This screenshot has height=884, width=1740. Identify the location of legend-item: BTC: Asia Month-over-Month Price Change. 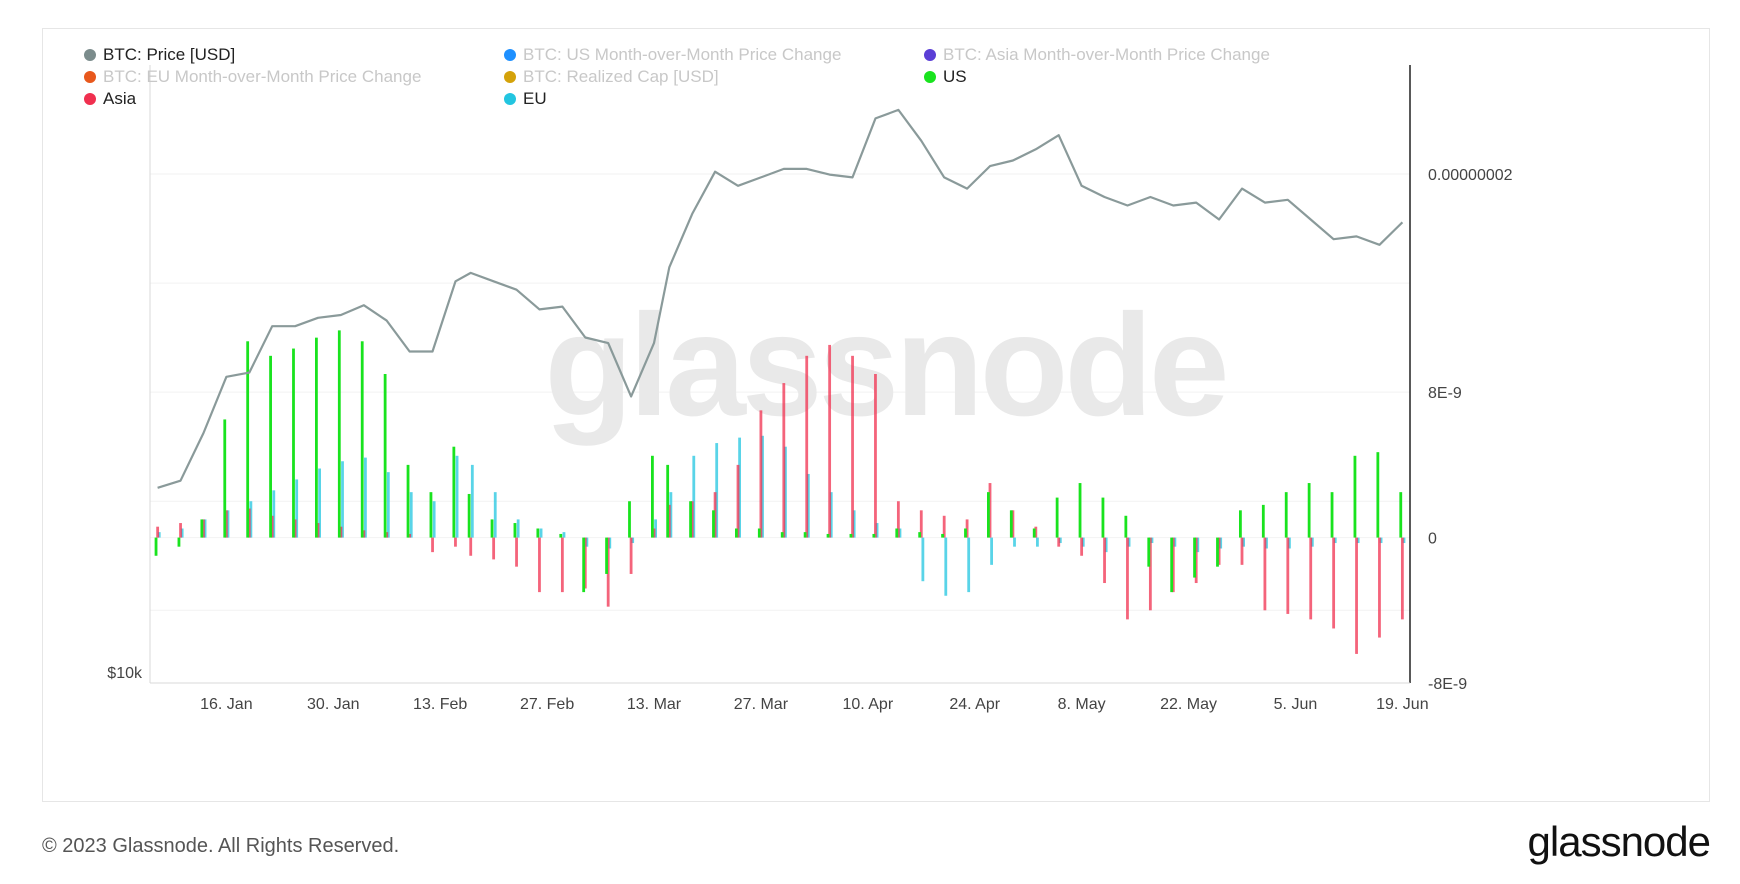
(1097, 55).